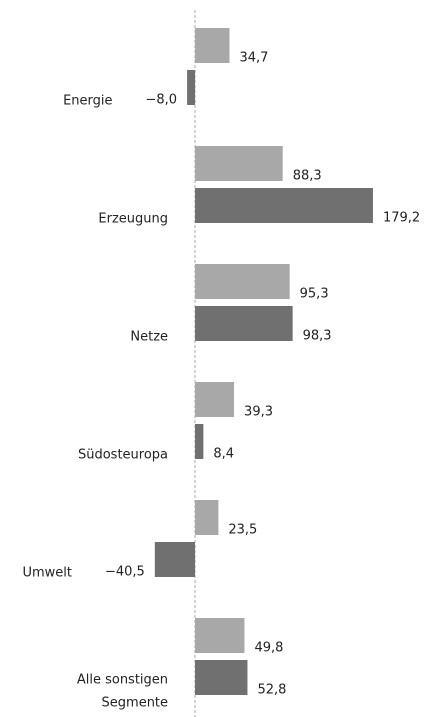 The height and width of the screenshot is (717, 426). Describe the element at coordinates (149, 337) in the screenshot. I see `category-label: Netze` at that location.